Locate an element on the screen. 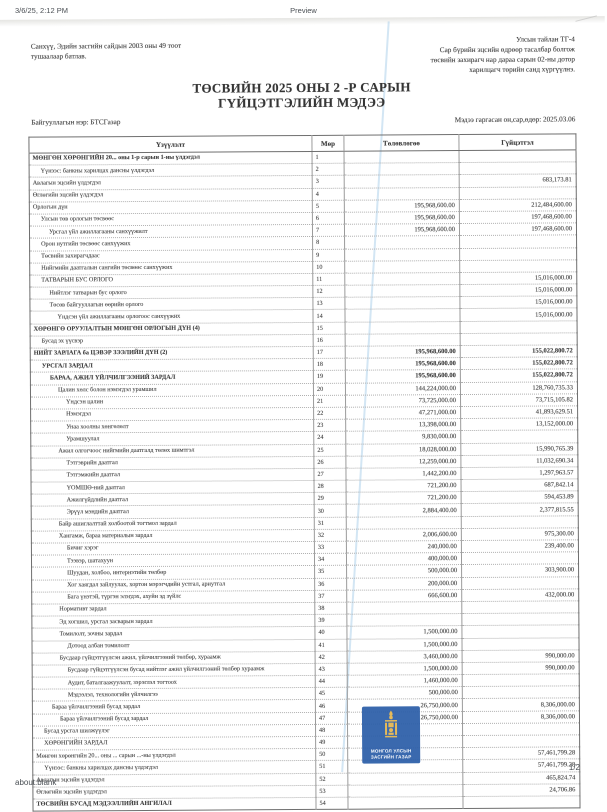 The width and height of the screenshot is (607, 812). report-title-line: ГҮЙЦЭТГЭЛИЙН МЭДЭЭ is located at coordinates (302, 102).